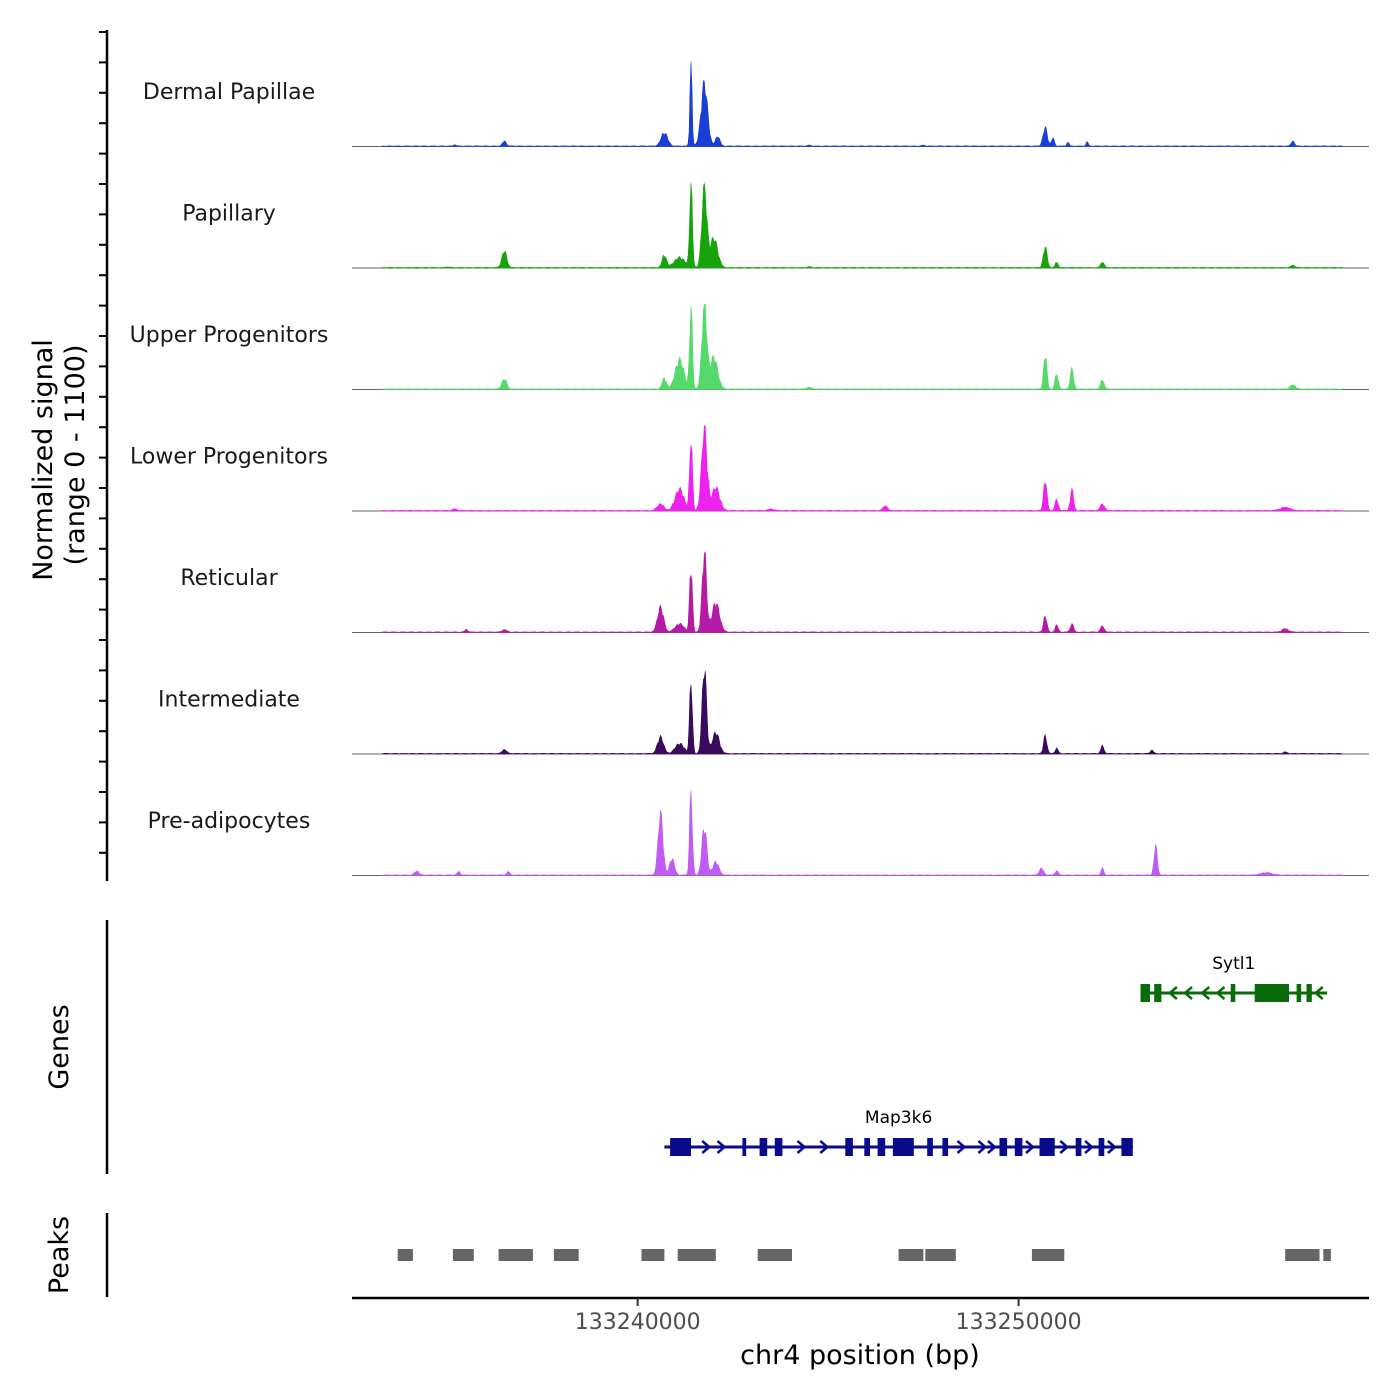 This screenshot has width=1400, height=1400. Describe the element at coordinates (229, 700) in the screenshot. I see `track-label: Intermediate` at that location.